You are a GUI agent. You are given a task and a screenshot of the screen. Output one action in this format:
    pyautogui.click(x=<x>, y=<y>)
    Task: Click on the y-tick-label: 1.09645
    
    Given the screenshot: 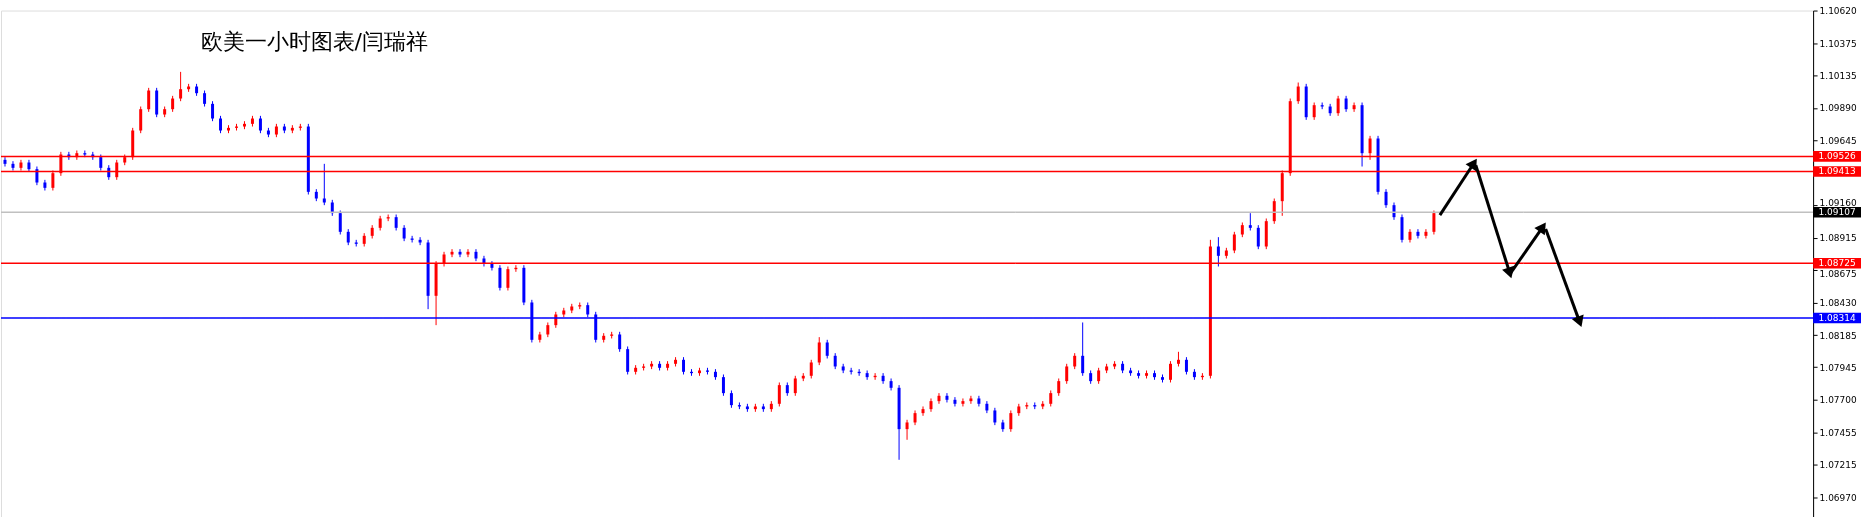 What is the action you would take?
    pyautogui.click(x=1838, y=141)
    